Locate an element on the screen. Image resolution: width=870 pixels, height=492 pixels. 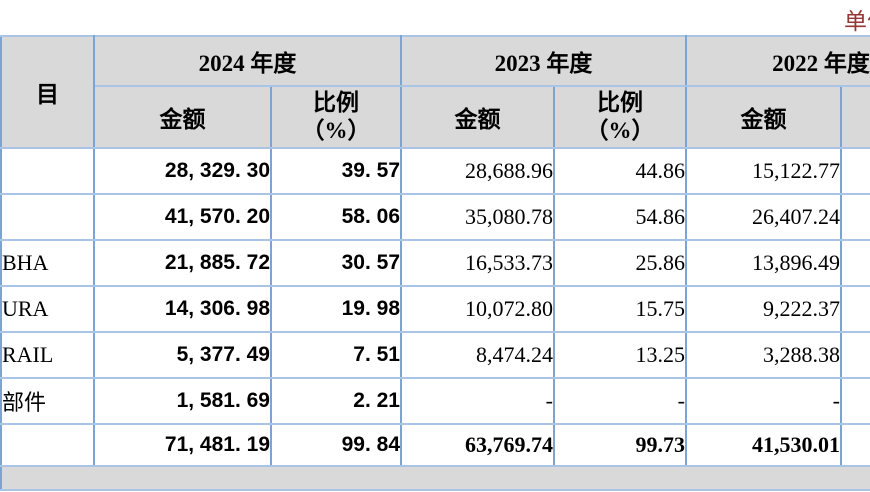
cell-2024-ratio-total: 99. 84 is located at coordinates (336, 445).